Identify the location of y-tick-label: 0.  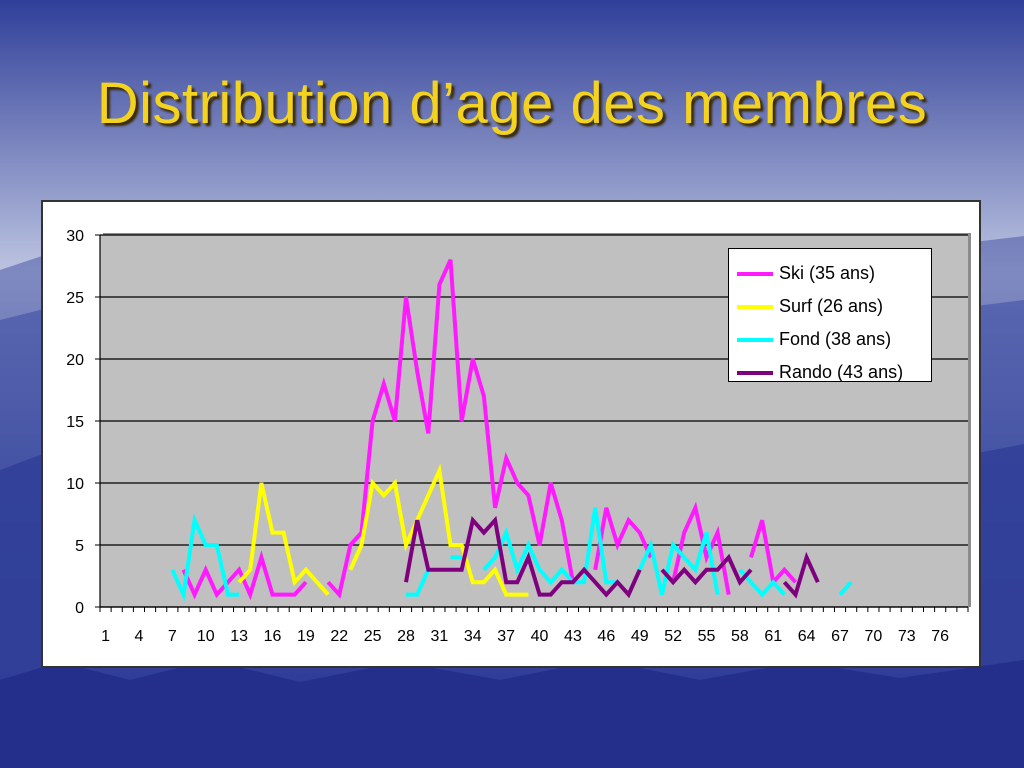
(79, 608).